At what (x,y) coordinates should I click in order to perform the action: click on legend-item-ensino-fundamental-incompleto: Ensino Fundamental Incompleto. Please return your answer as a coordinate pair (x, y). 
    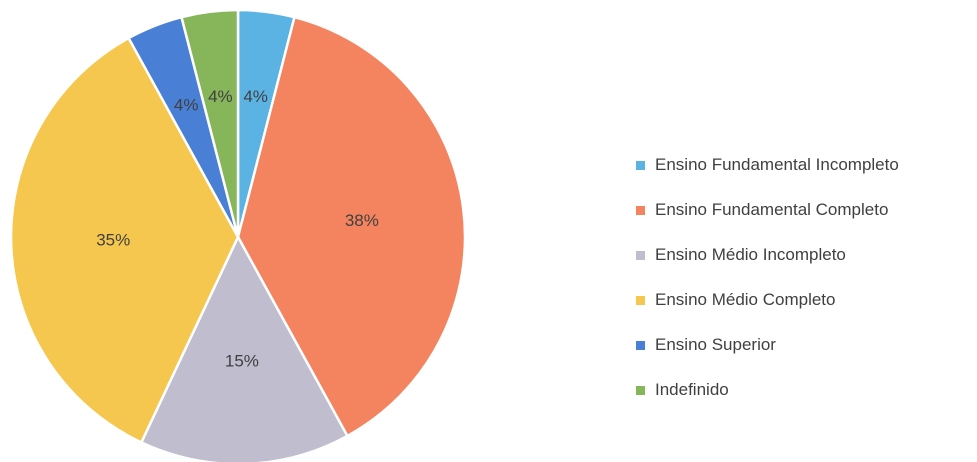
    Looking at the image, I should click on (803, 165).